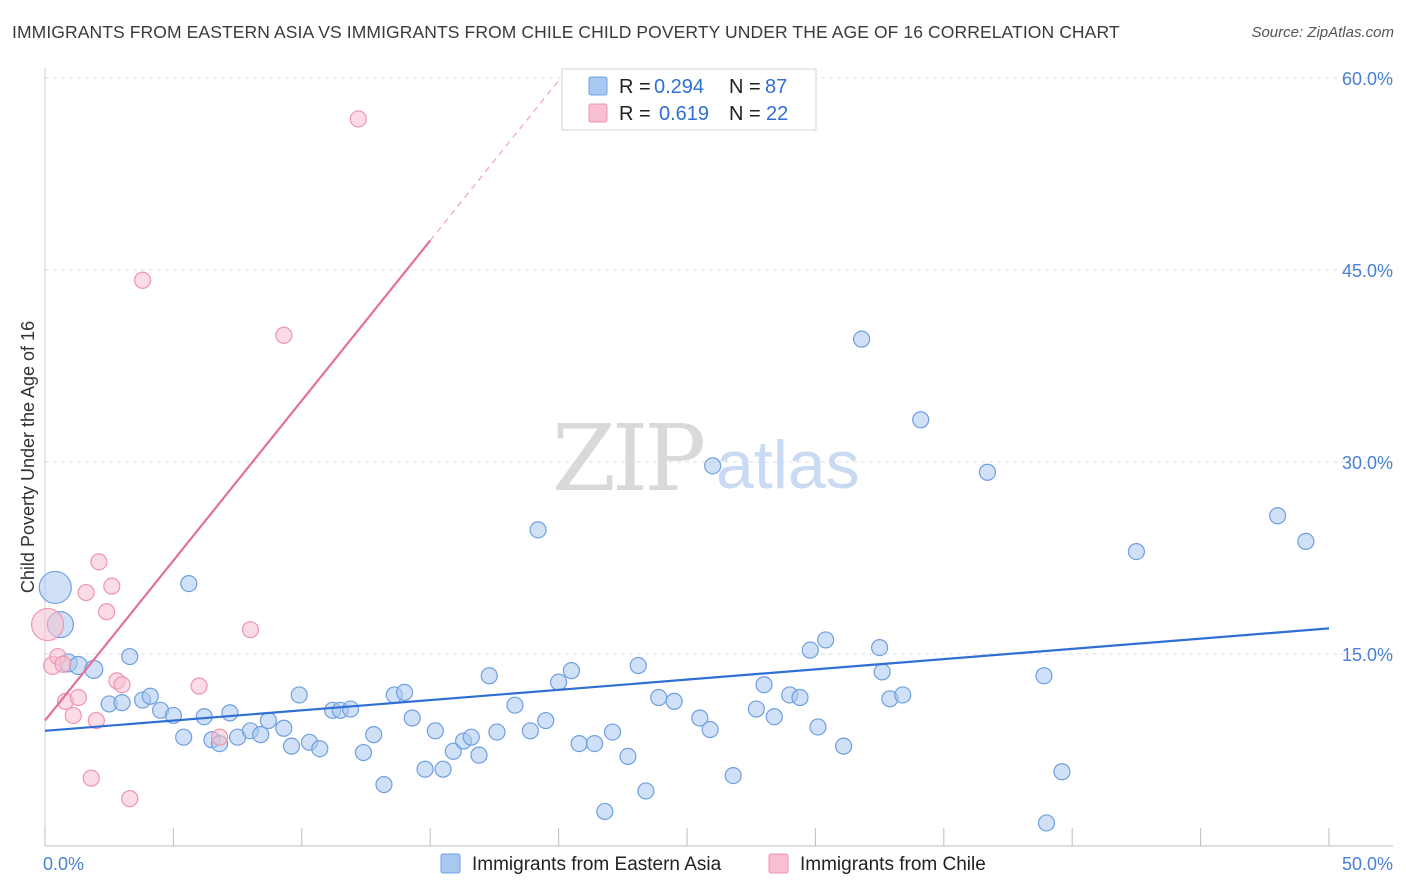  Describe the element at coordinates (1367, 79) in the screenshot. I see `y-tick-label: 60.0%` at that location.